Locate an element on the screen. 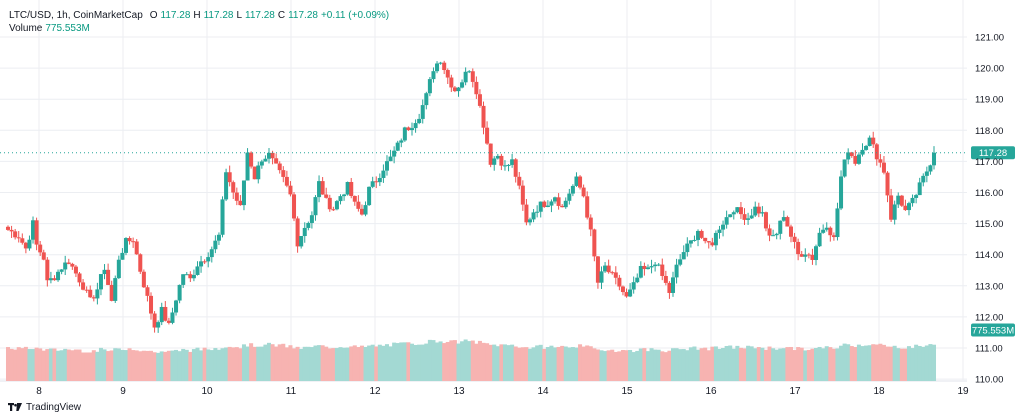 This screenshot has height=418, width=1024. symbol-title: LTC/USD, 1h, CoinMarketCap is located at coordinates (76, 15).